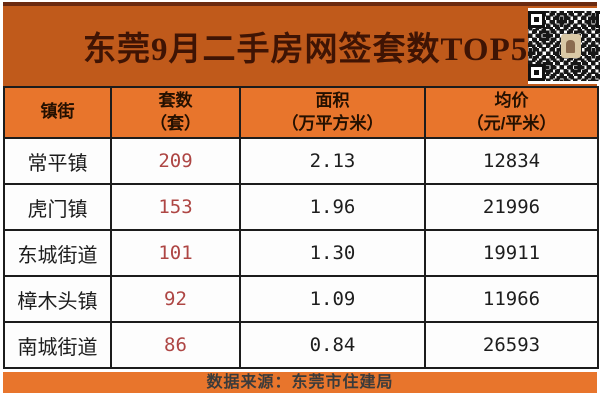  I want to click on units-cell: 209, so click(175, 161).